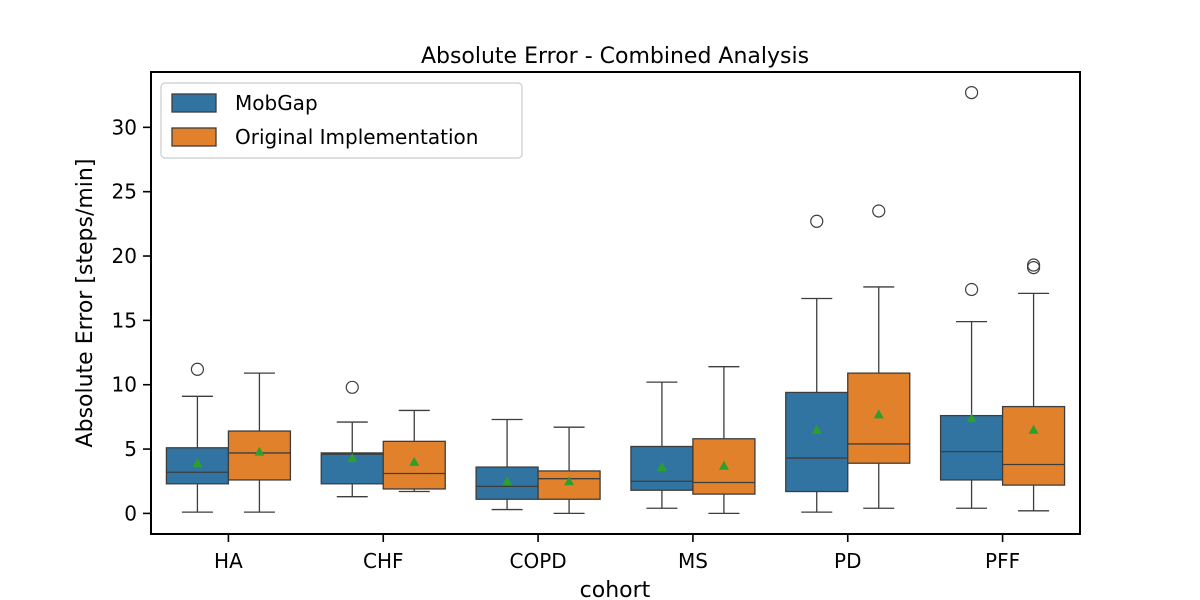 The width and height of the screenshot is (1200, 600). I want to click on legend: MobGap Original Implementation, so click(341, 120).